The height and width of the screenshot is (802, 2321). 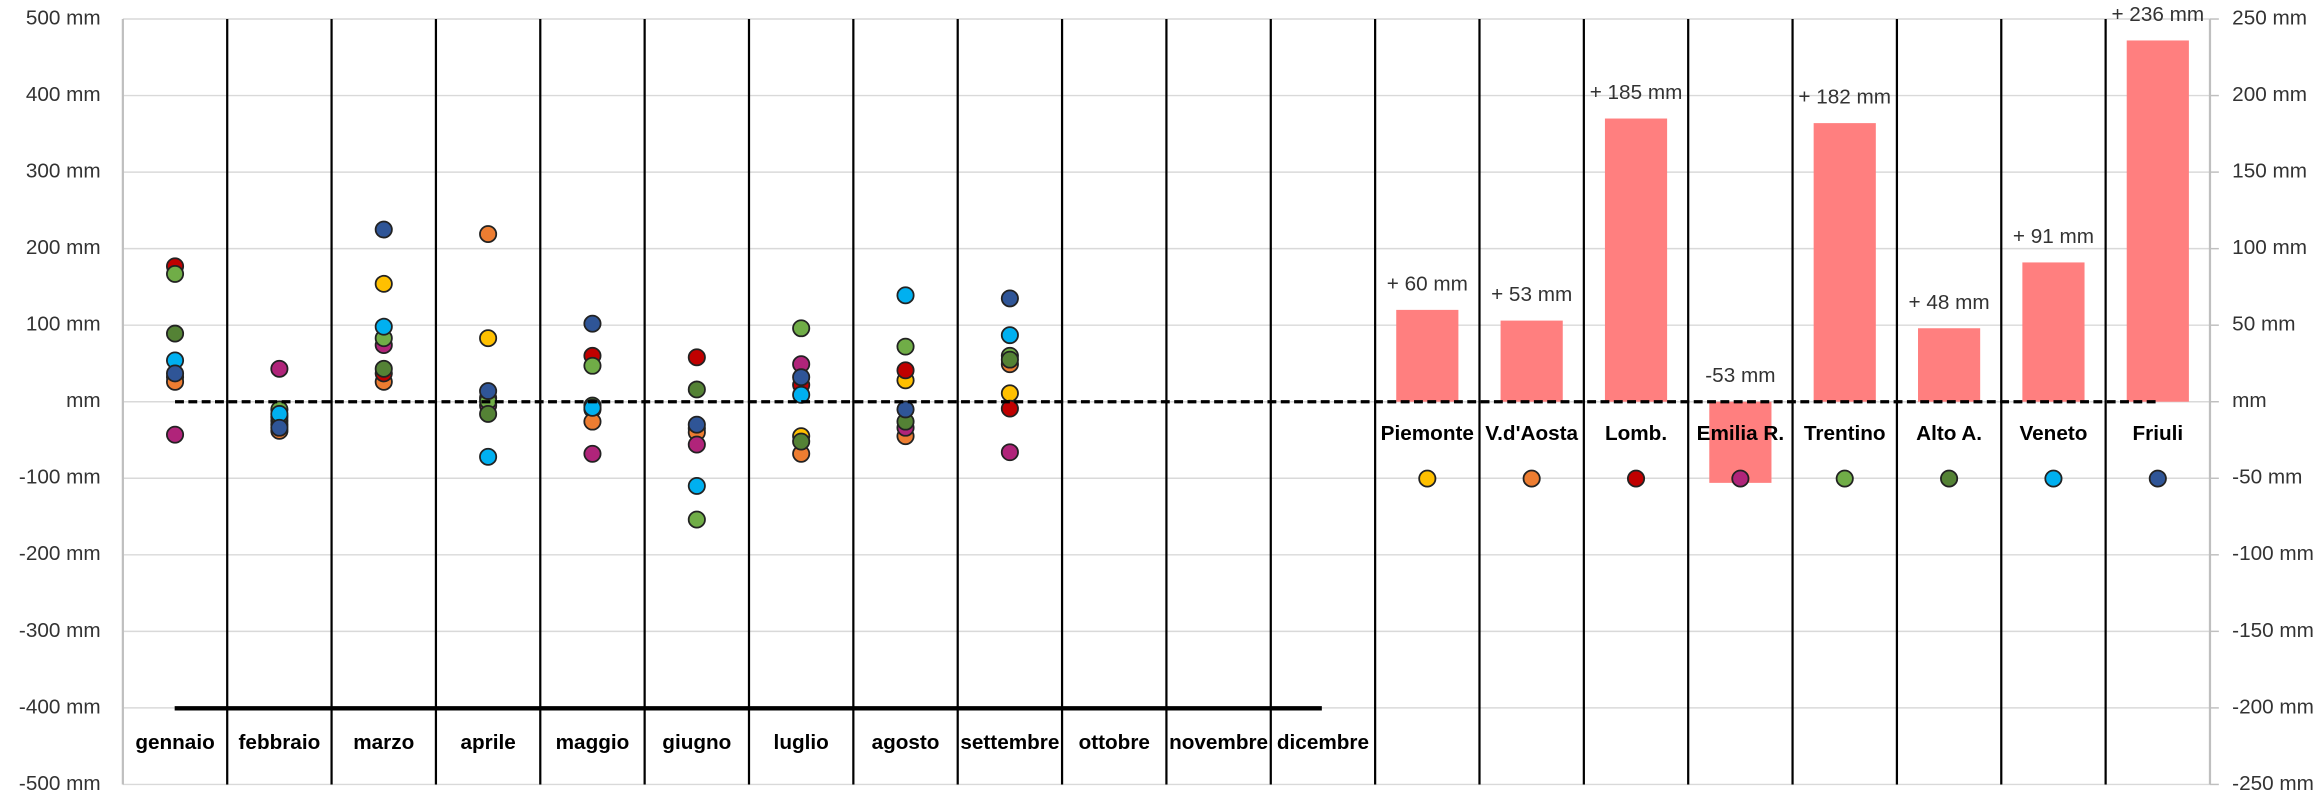 I want to click on x-tick-label: novembre, so click(x=1218, y=742).